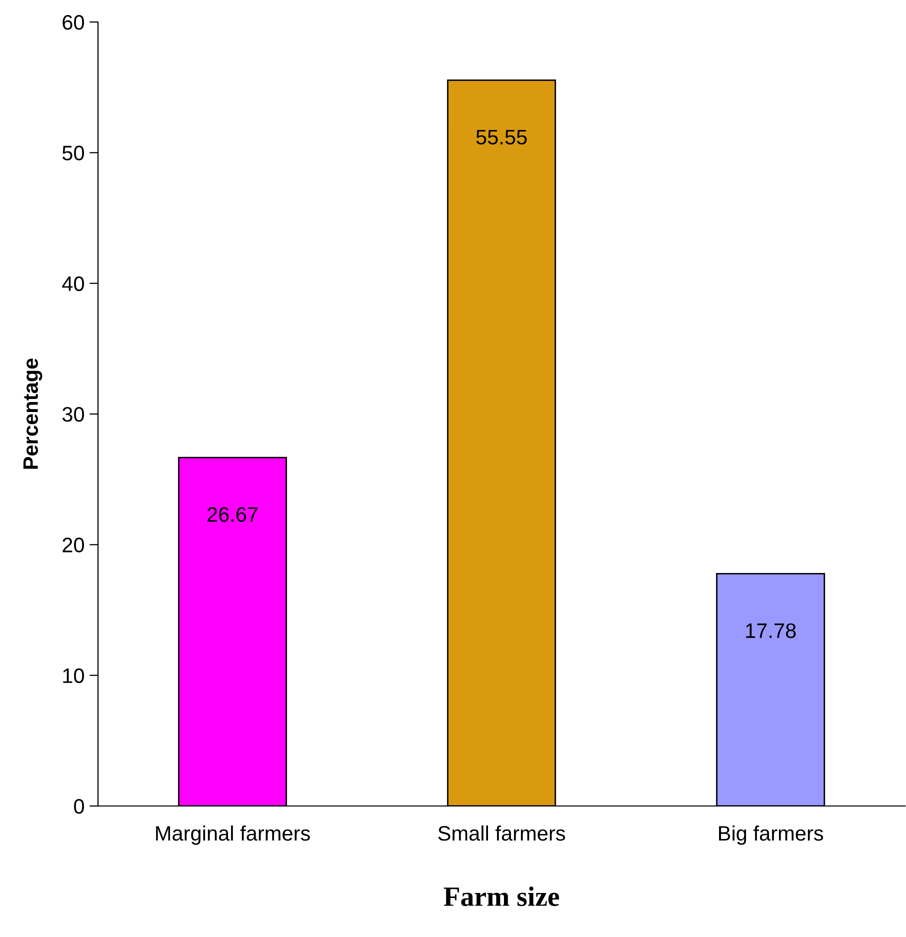 The image size is (906, 937). Describe the element at coordinates (502, 833) in the screenshot. I see `x-tick-label: Small farmers` at that location.